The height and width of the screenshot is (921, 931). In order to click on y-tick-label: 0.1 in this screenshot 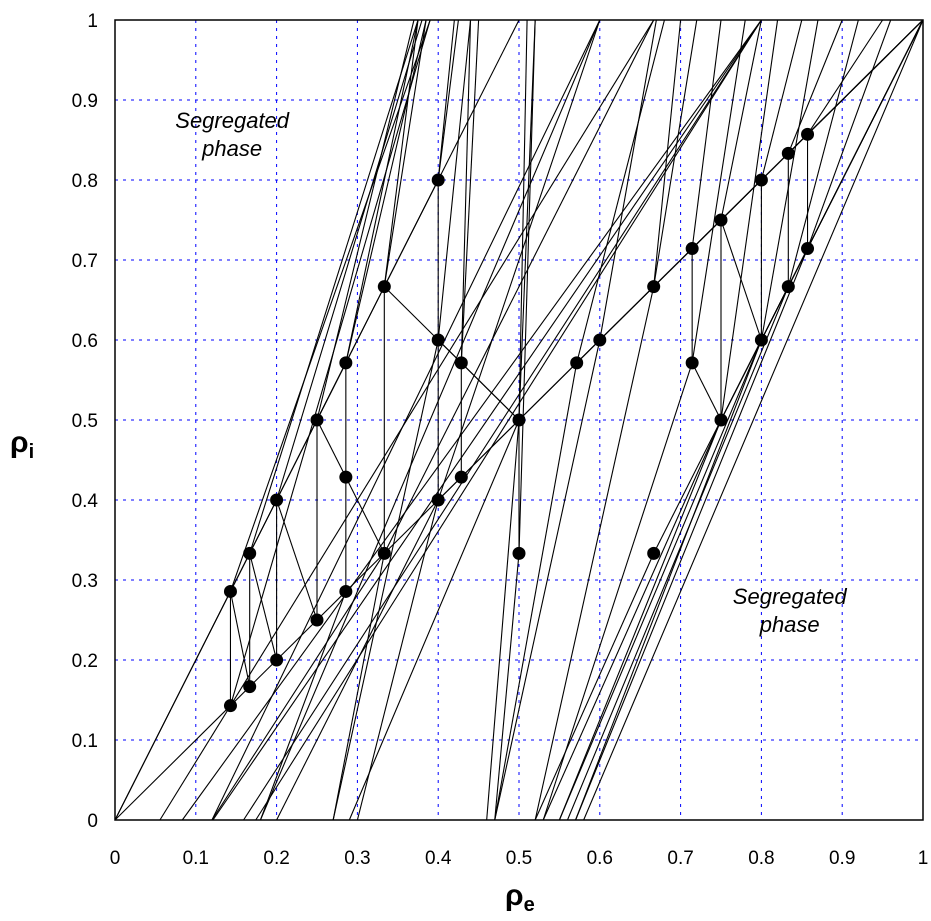, I will do `click(85, 741)`.